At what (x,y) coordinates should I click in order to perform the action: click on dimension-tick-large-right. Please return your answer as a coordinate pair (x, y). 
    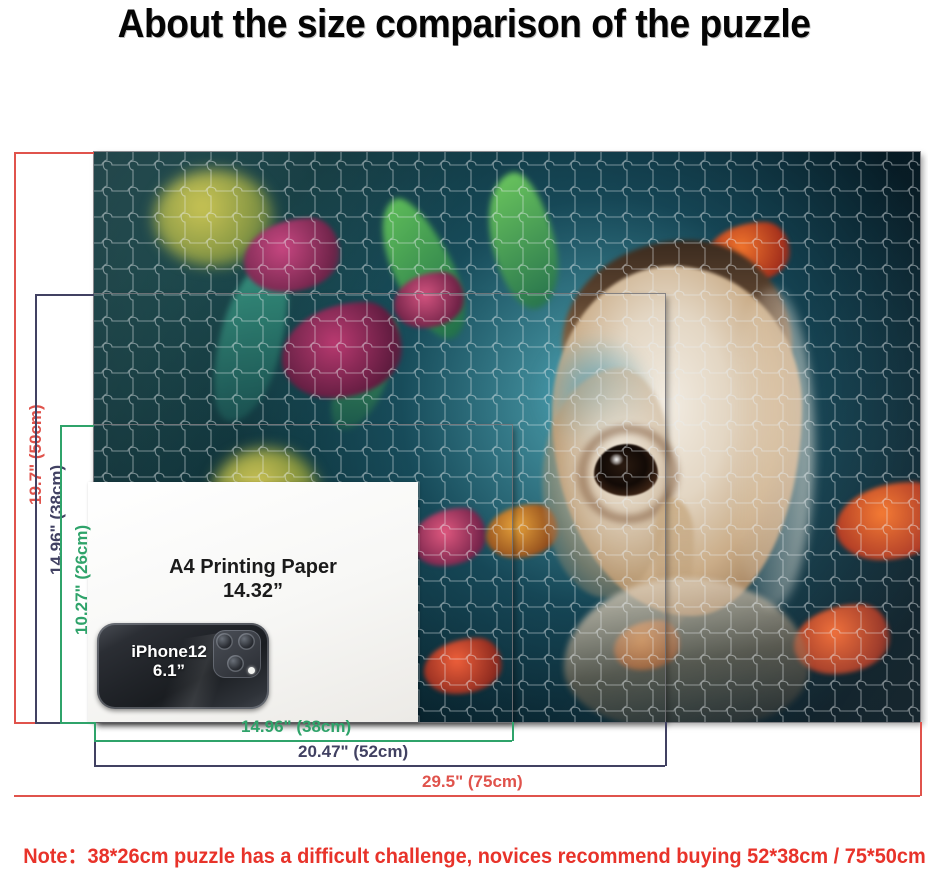
    Looking at the image, I should click on (921, 759).